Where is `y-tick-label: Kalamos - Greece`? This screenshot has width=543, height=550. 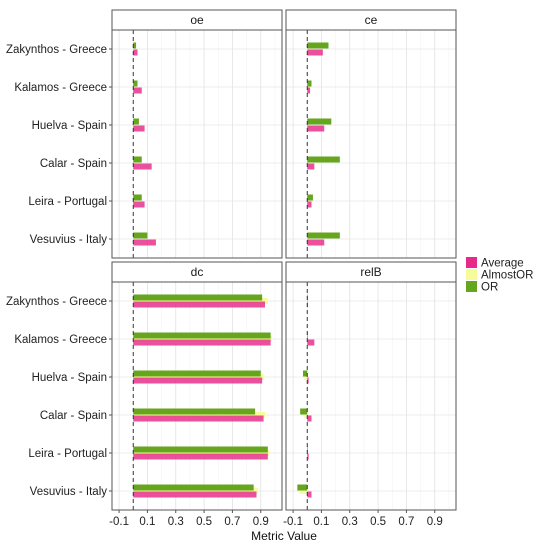
y-tick-label: Kalamos - Greece is located at coordinates (60, 340).